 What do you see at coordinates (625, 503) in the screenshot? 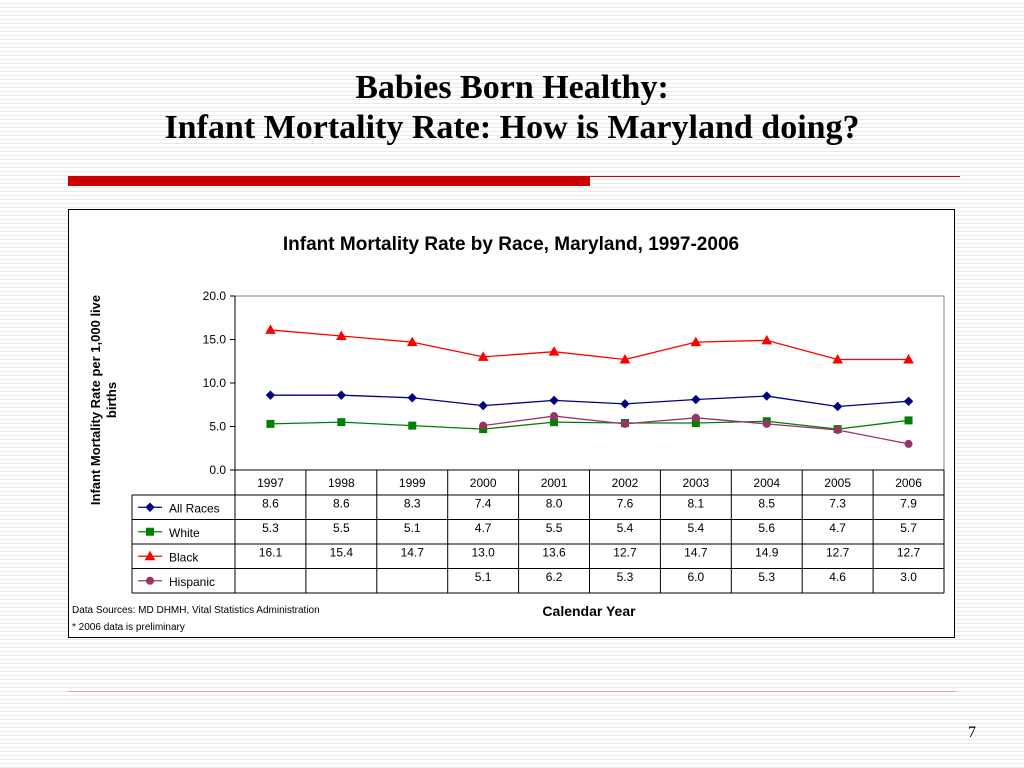
I see `data-label-all-races: 7.6` at bounding box center [625, 503].